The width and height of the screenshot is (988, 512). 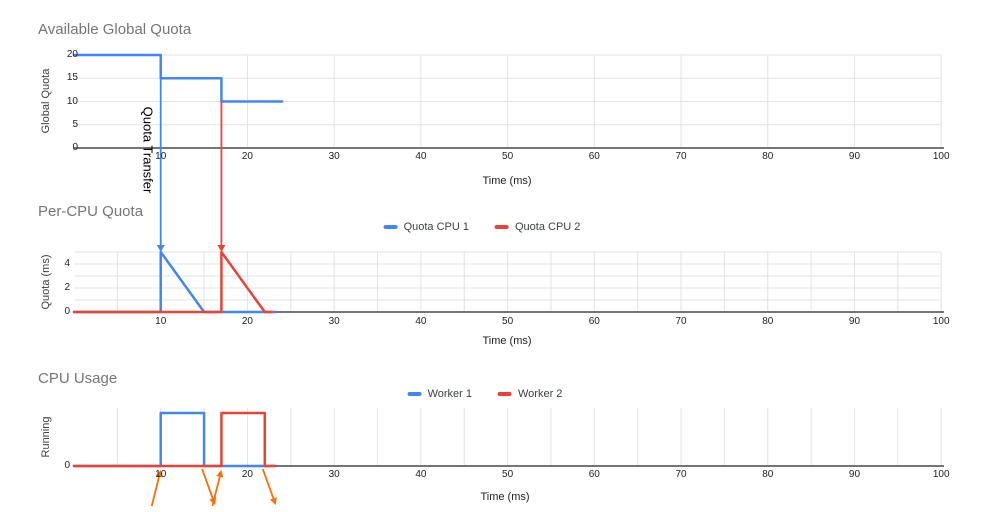 I want to click on legend-label: Quota CPU 2, so click(x=548, y=227).